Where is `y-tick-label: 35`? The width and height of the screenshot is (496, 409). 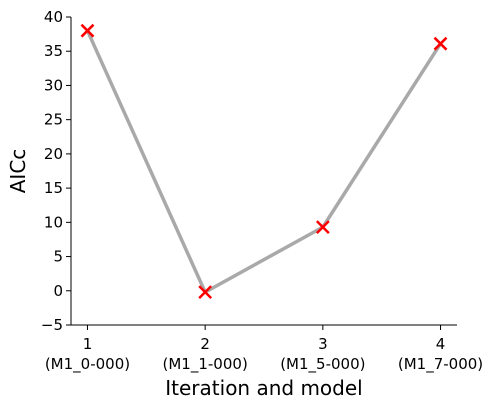
y-tick-label: 35 is located at coordinates (53, 51).